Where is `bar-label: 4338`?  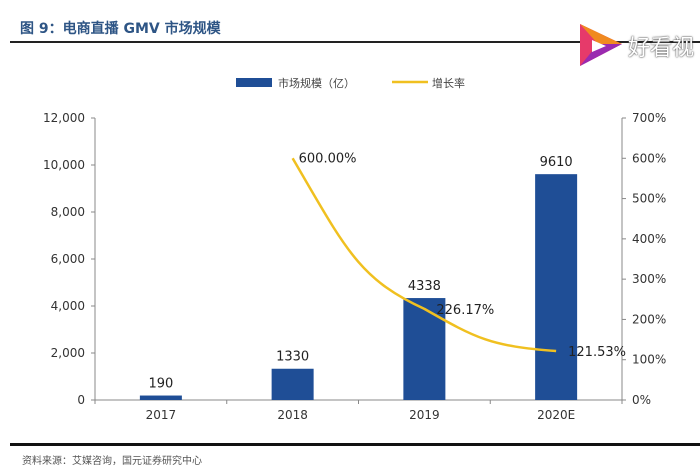 bar-label: 4338 is located at coordinates (424, 286).